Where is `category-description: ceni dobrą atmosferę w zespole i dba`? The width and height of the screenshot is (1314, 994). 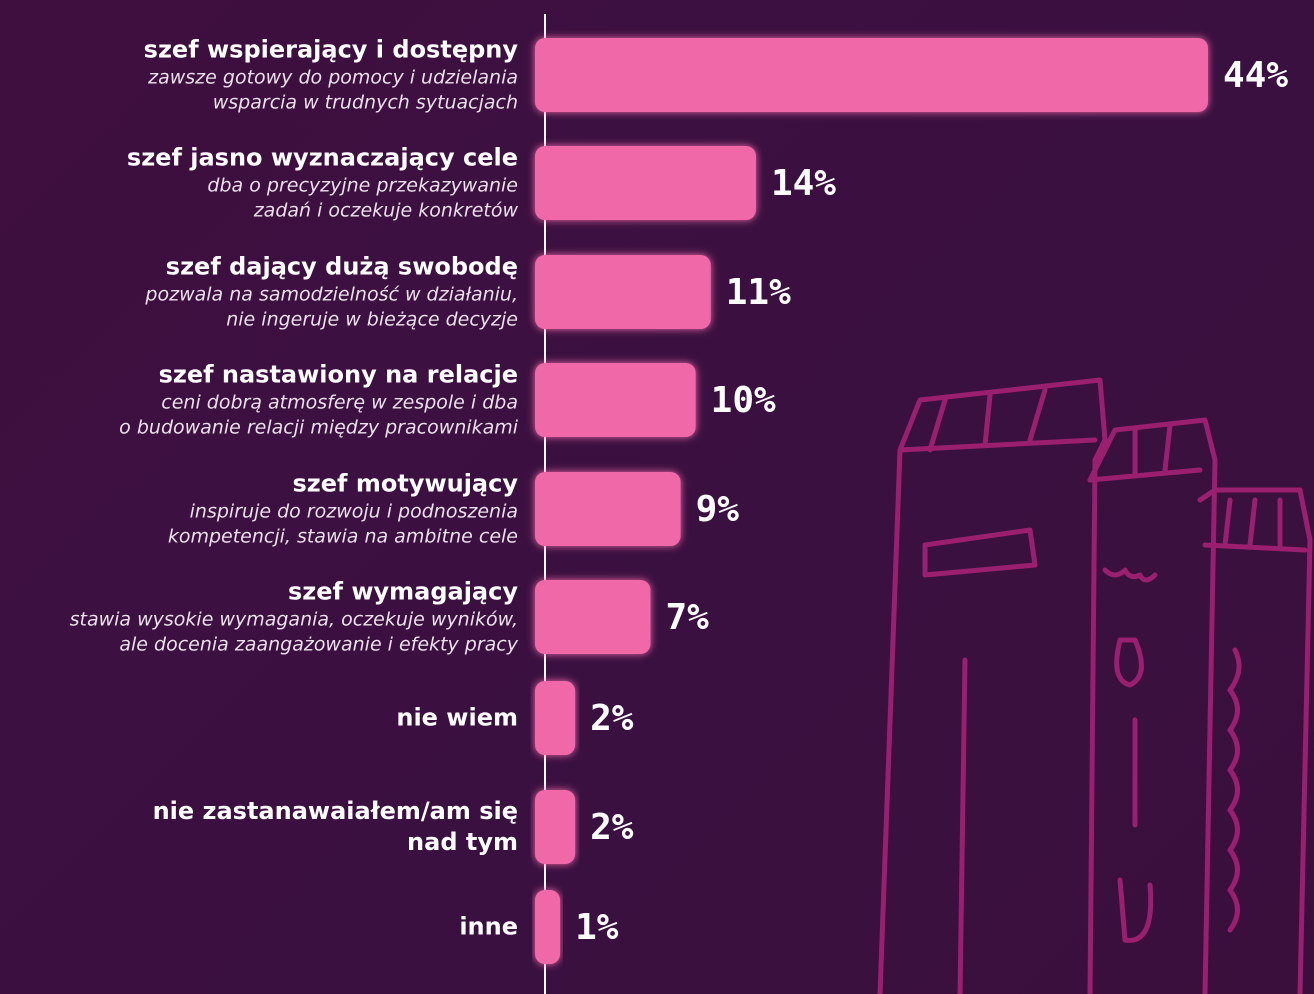
category-description: ceni dobrą atmosferę w zespole i dba is located at coordinates (339, 402).